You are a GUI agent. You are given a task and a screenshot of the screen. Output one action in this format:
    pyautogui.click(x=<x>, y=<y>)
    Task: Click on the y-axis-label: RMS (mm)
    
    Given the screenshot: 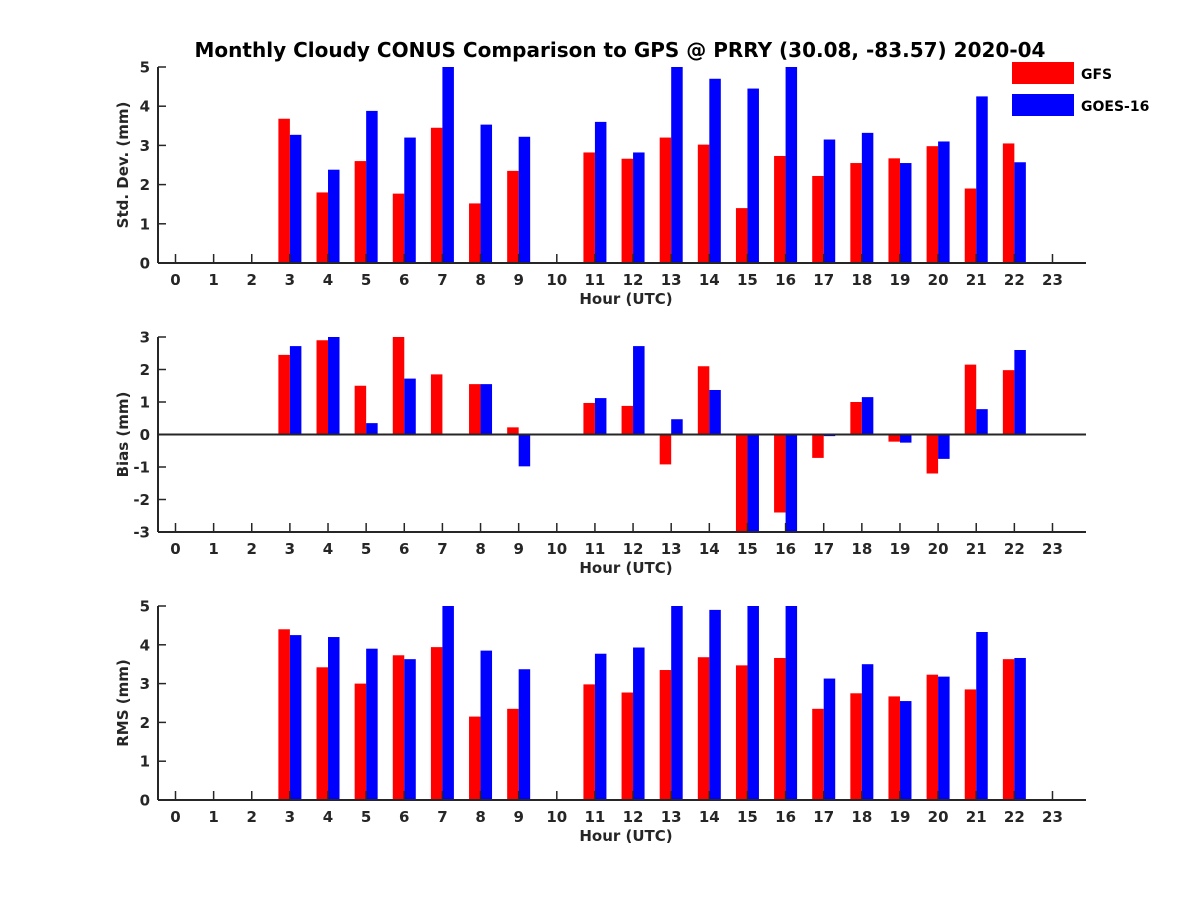 What is the action you would take?
    pyautogui.click(x=123, y=702)
    